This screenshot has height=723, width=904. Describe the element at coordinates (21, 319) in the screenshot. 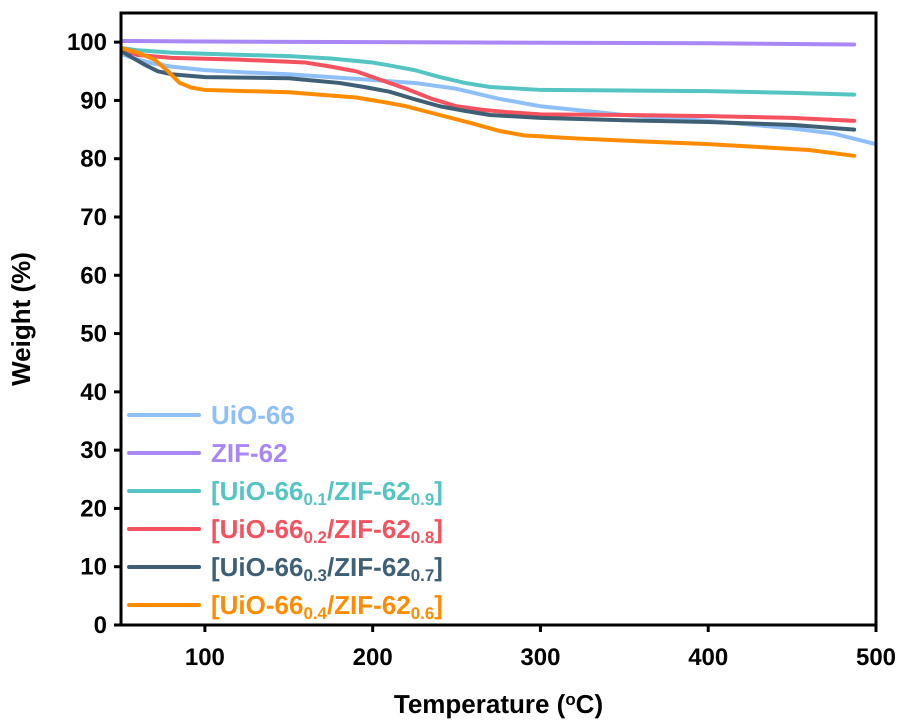

I see `y-axis-title: Weight (%)` at that location.